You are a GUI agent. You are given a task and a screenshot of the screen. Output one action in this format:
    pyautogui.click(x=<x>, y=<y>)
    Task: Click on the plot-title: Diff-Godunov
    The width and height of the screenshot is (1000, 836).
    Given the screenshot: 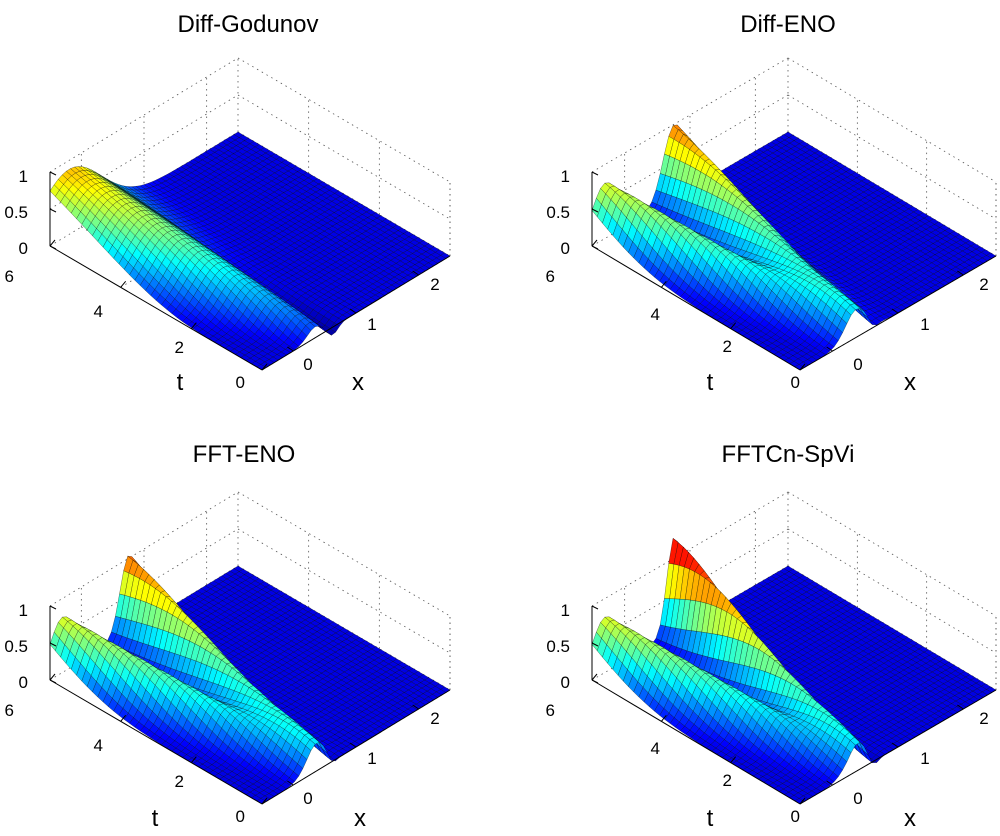 What is the action you would take?
    pyautogui.click(x=248, y=24)
    